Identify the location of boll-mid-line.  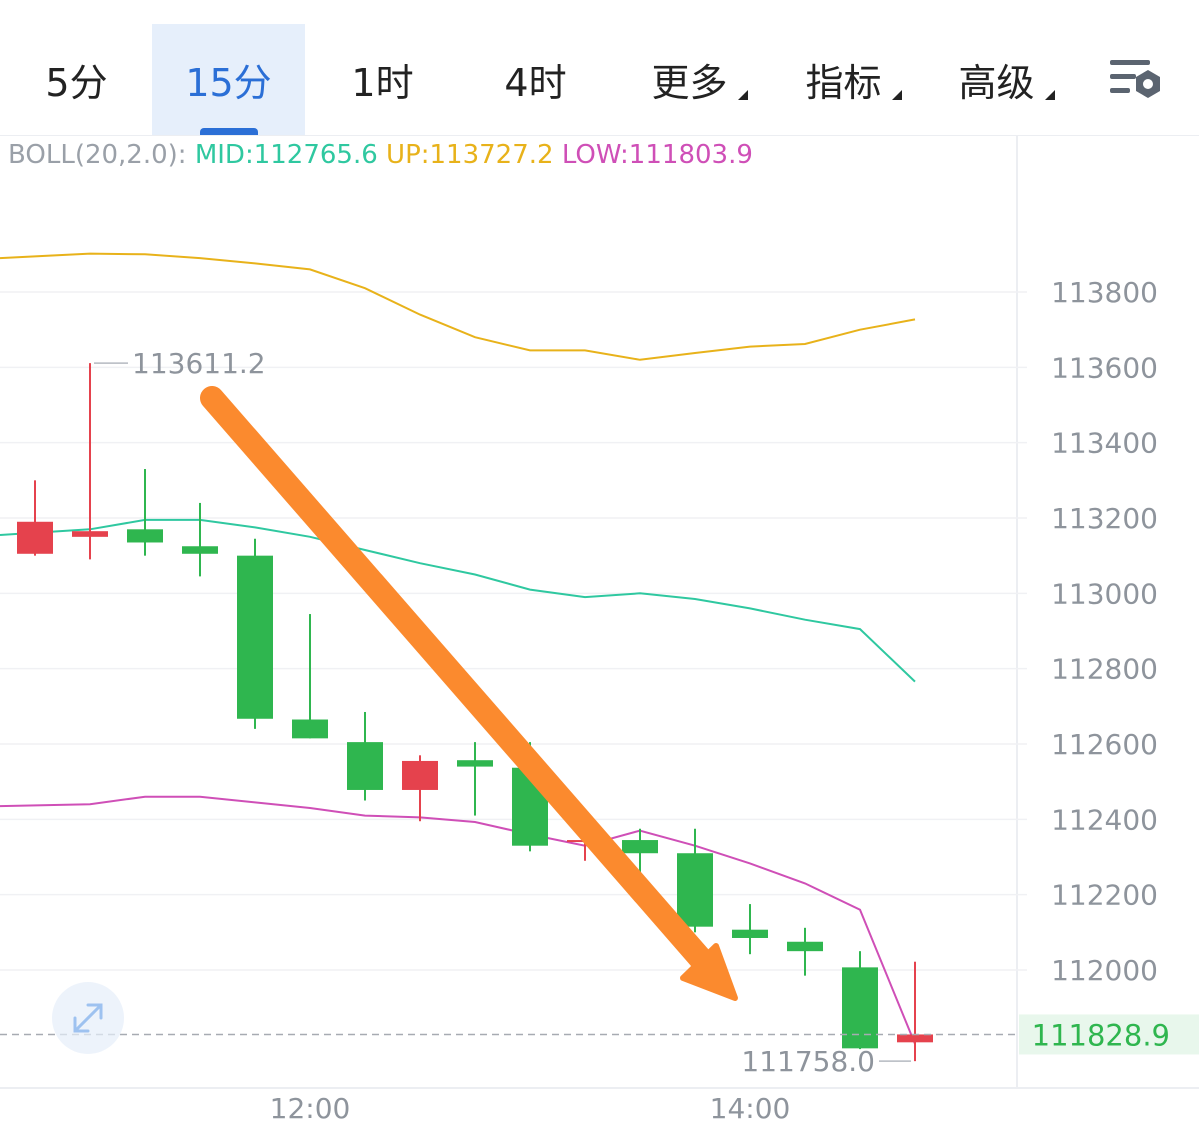
(458, 600).